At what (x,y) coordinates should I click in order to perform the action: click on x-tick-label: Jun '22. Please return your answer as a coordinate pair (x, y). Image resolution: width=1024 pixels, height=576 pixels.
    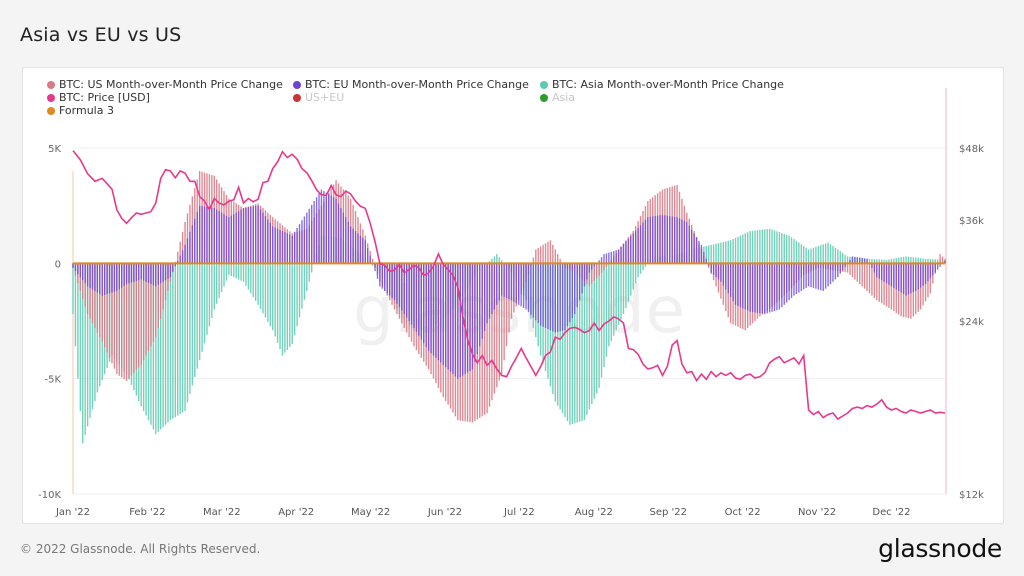
    Looking at the image, I should click on (444, 512).